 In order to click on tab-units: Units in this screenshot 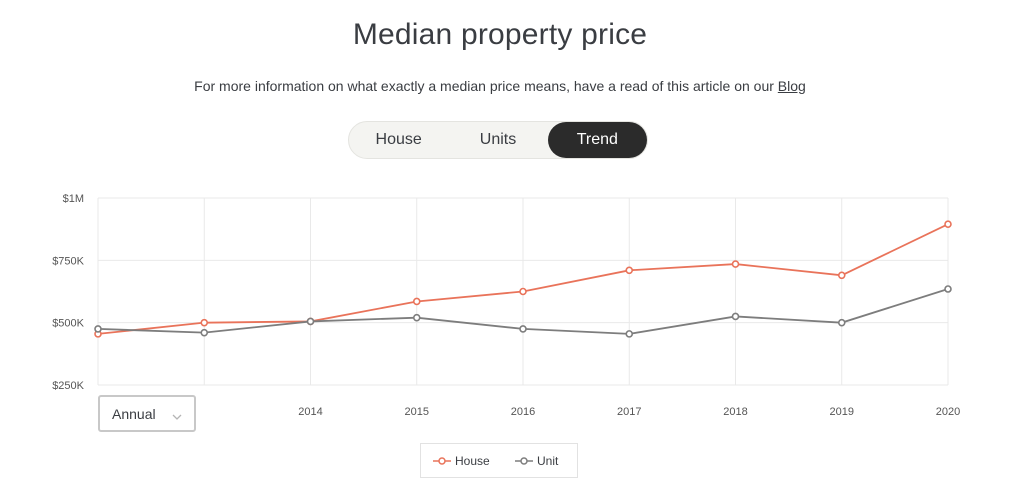, I will do `click(498, 139)`.